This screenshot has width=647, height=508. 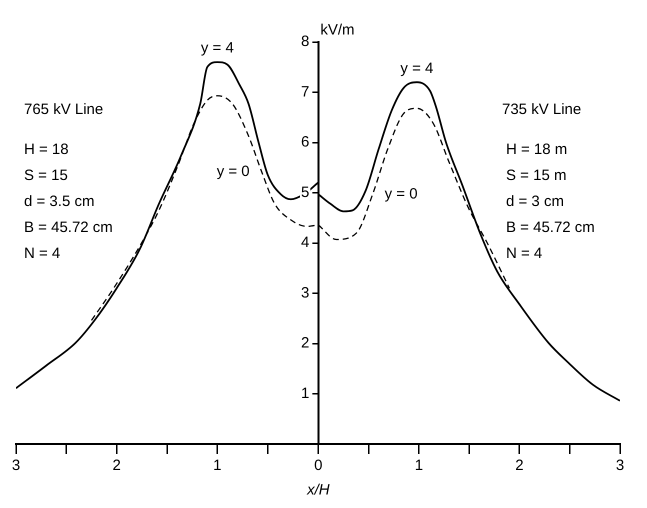 What do you see at coordinates (304, 192) in the screenshot?
I see `y-tick-label: 5` at bounding box center [304, 192].